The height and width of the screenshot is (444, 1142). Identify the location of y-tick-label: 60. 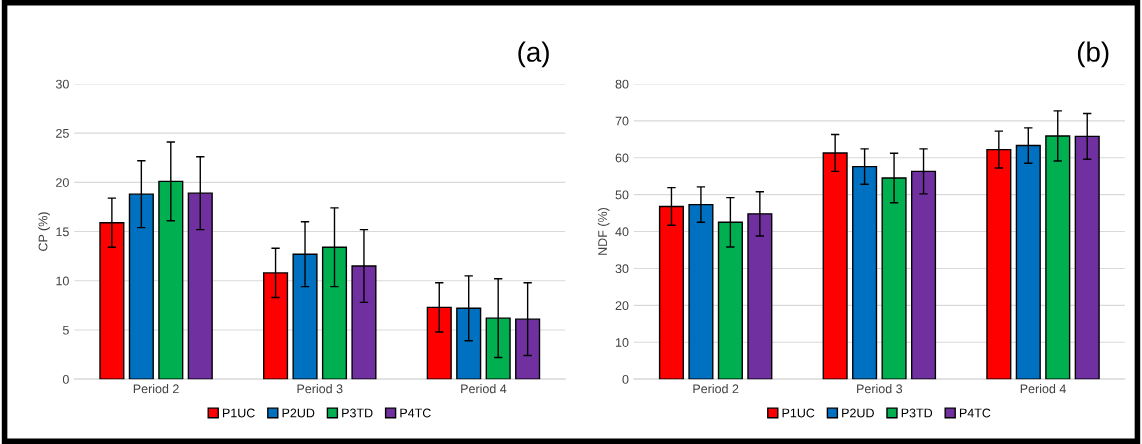
(622, 158).